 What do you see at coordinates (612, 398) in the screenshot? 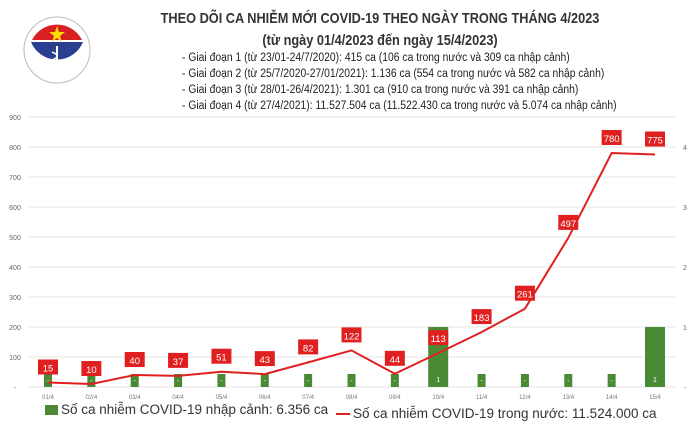
I see `x-tick-label: 14/4` at bounding box center [612, 398].